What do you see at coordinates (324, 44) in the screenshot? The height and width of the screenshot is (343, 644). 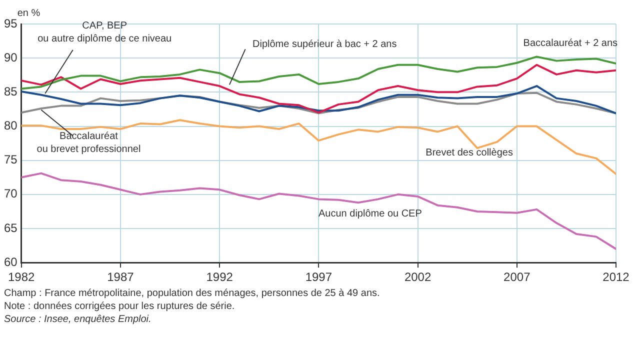 I see `text: Diplôme supérieur à bac + 2 ans` at bounding box center [324, 44].